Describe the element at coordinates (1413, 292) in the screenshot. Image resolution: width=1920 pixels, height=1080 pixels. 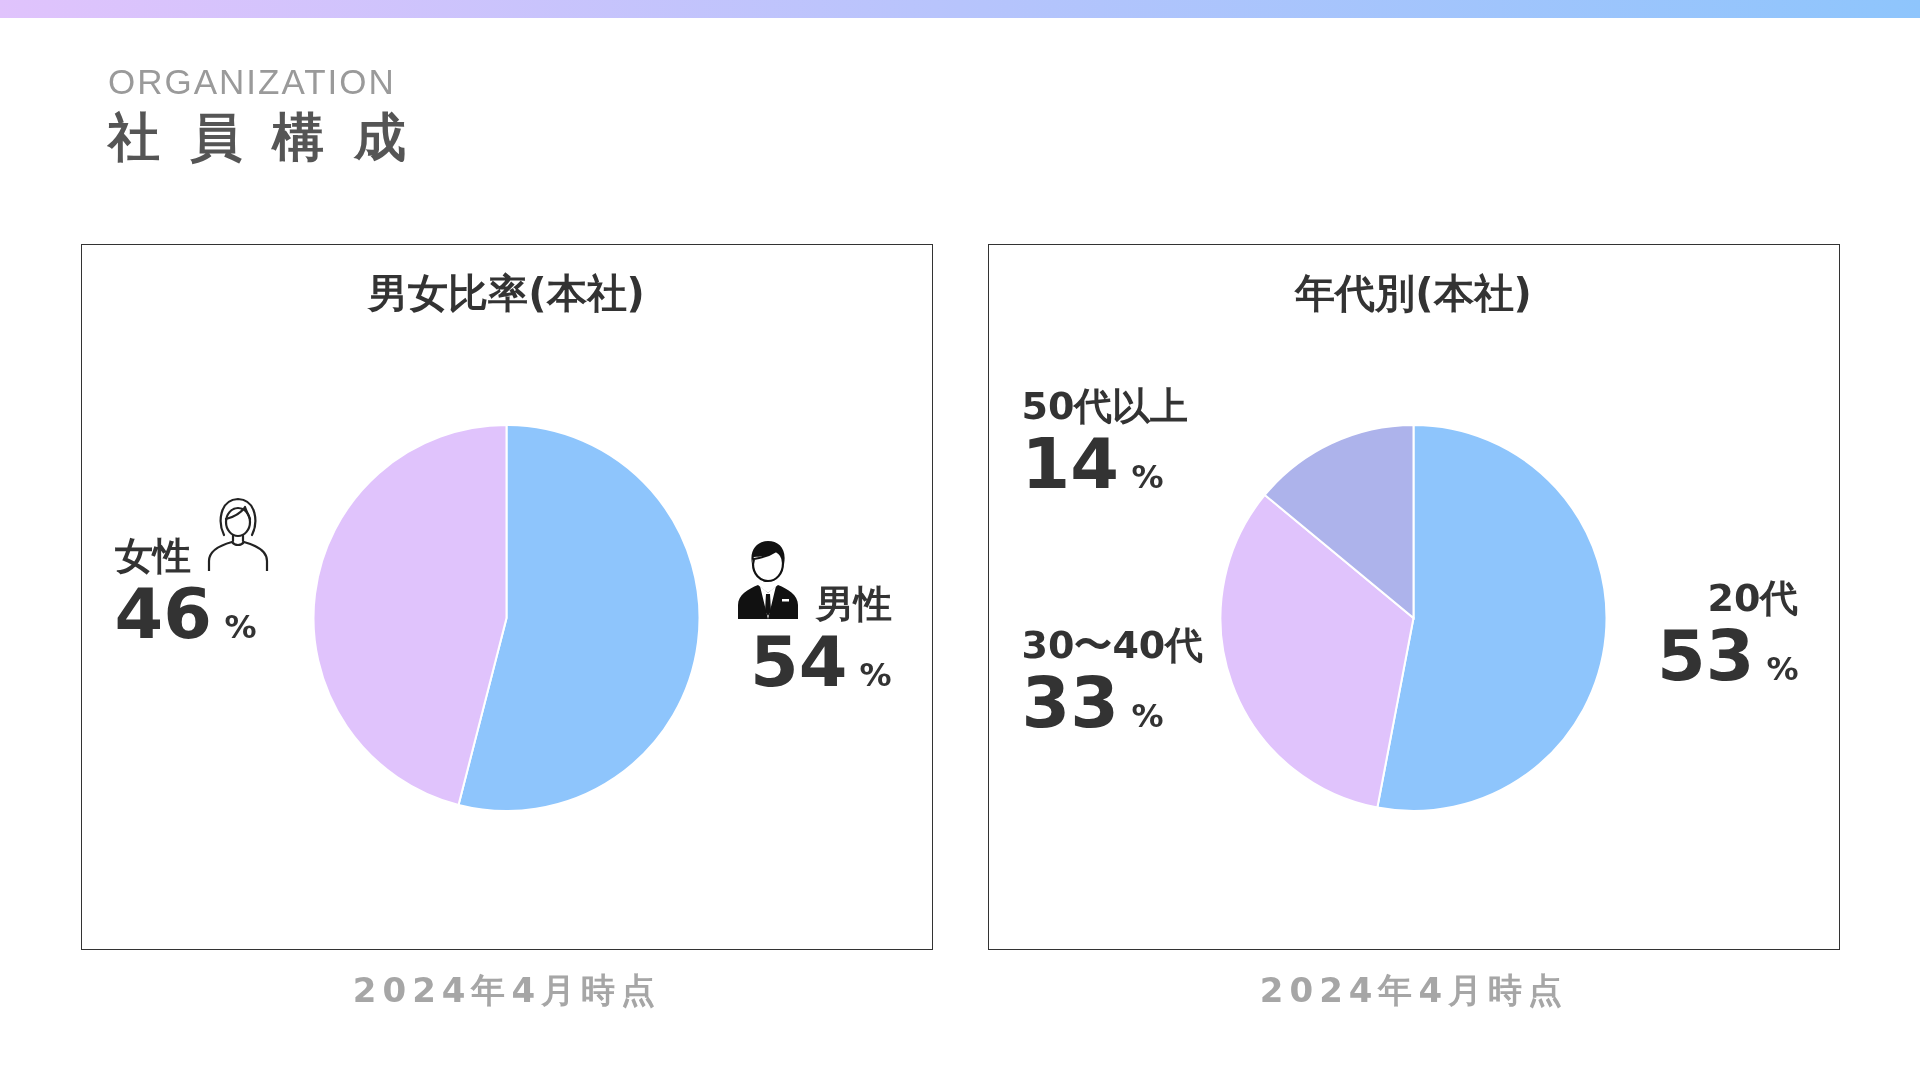
I see `chart-title: 年代別(本社)` at that location.